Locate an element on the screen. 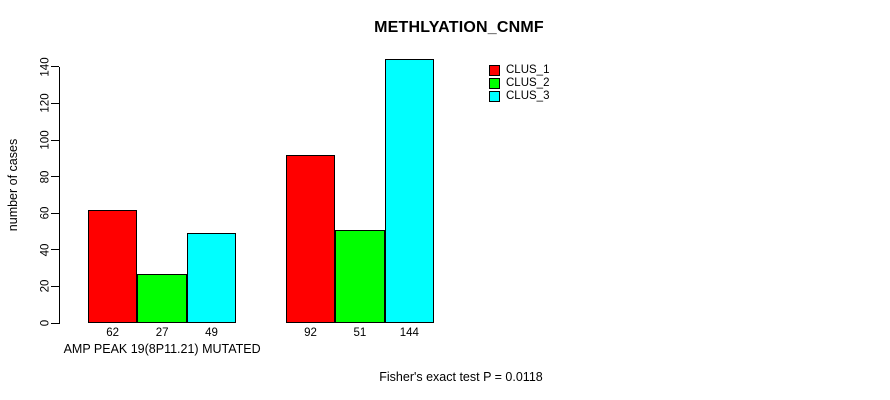 The width and height of the screenshot is (890, 400). bar-value-label: 49 is located at coordinates (211, 333).